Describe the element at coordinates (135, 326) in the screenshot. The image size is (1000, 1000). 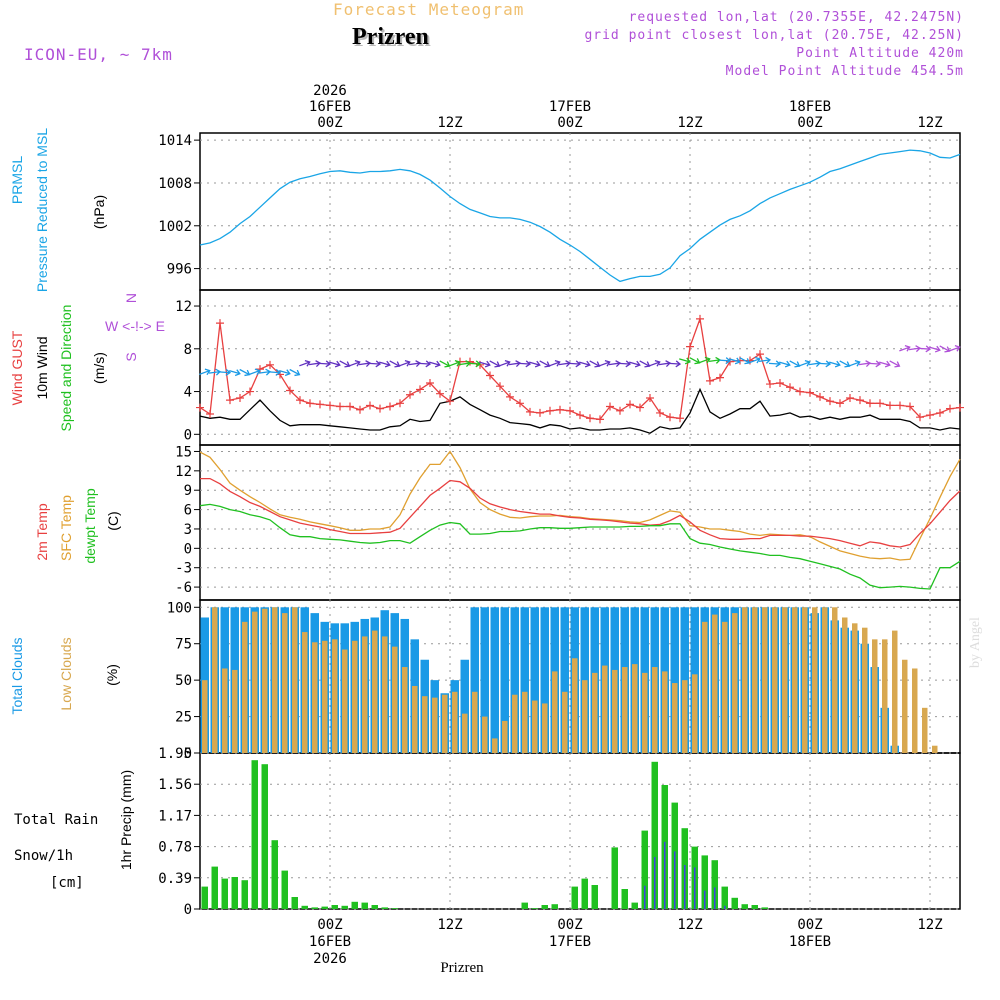
I see `compass-label: W <-!-> E` at that location.